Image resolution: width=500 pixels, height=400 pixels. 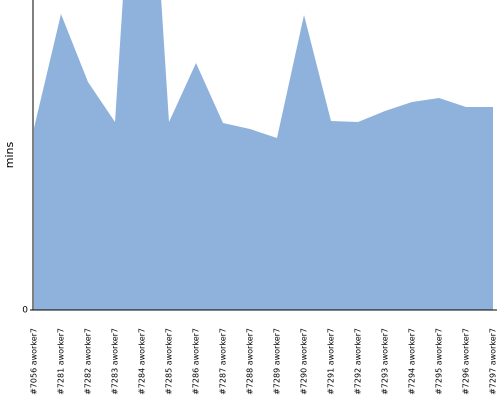 I want to click on x-tick-label: #7282 aworker7, so click(x=88, y=361).